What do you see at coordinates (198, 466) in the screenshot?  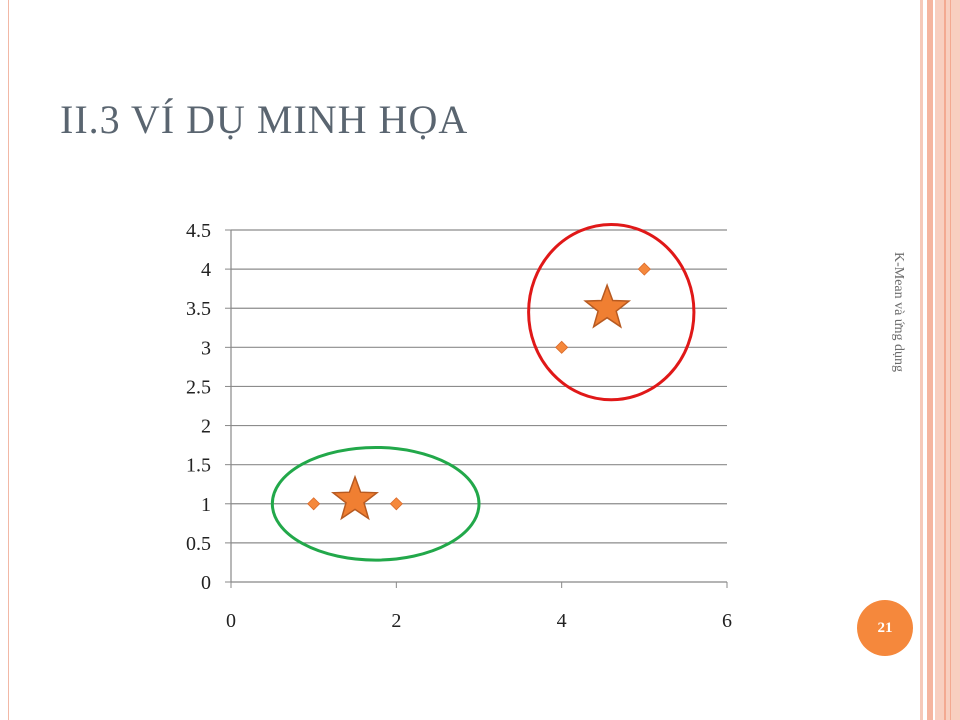 I see `y-tick-label: 1.5` at bounding box center [198, 466].